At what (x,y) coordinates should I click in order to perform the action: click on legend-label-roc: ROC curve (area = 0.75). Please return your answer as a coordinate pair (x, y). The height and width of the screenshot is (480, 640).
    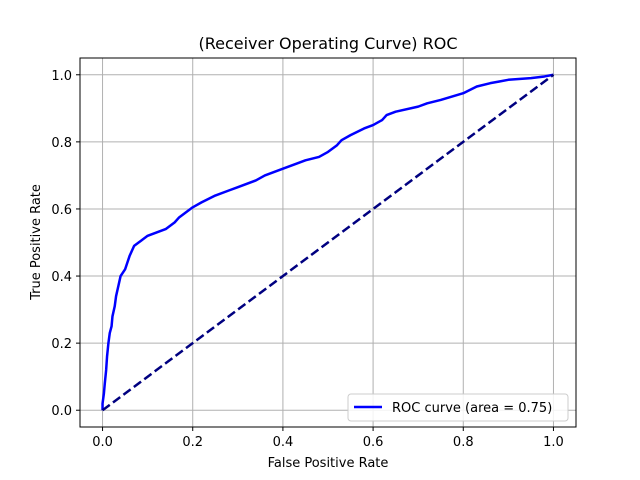
    Looking at the image, I should click on (472, 408).